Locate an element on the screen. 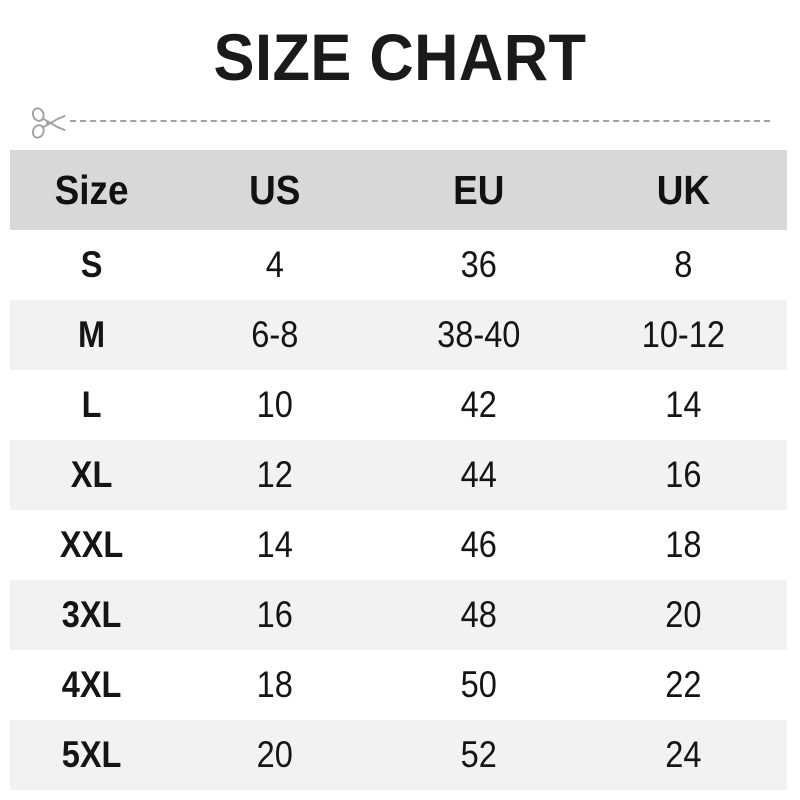 The image size is (800, 800). cut-dashed-line is located at coordinates (420, 121).